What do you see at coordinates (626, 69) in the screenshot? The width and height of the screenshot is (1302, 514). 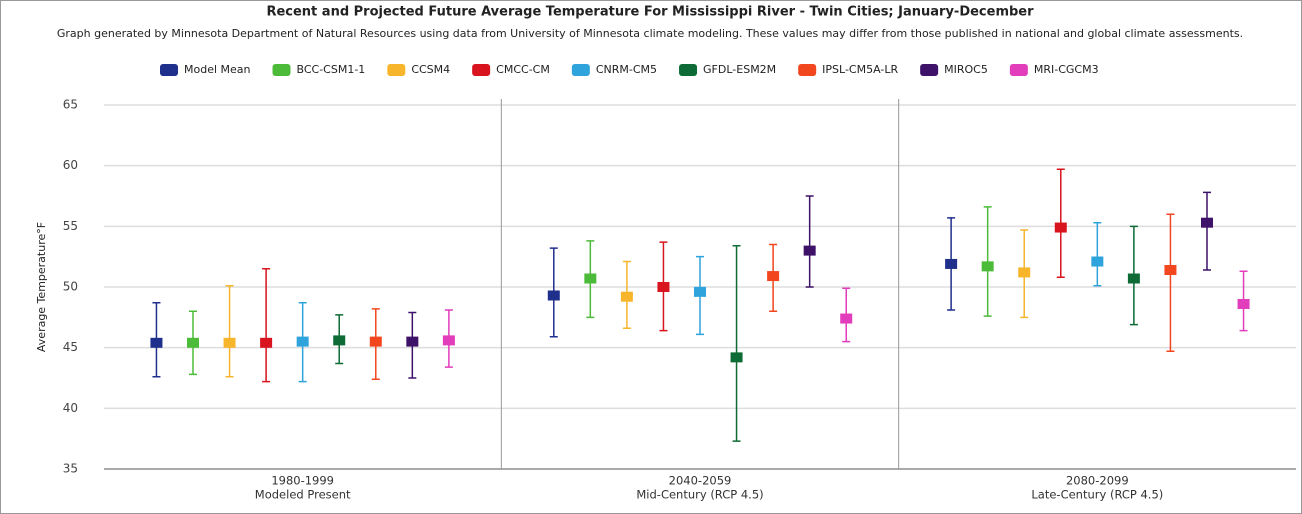 I see `legend-label: CNRM-CM5` at bounding box center [626, 69].